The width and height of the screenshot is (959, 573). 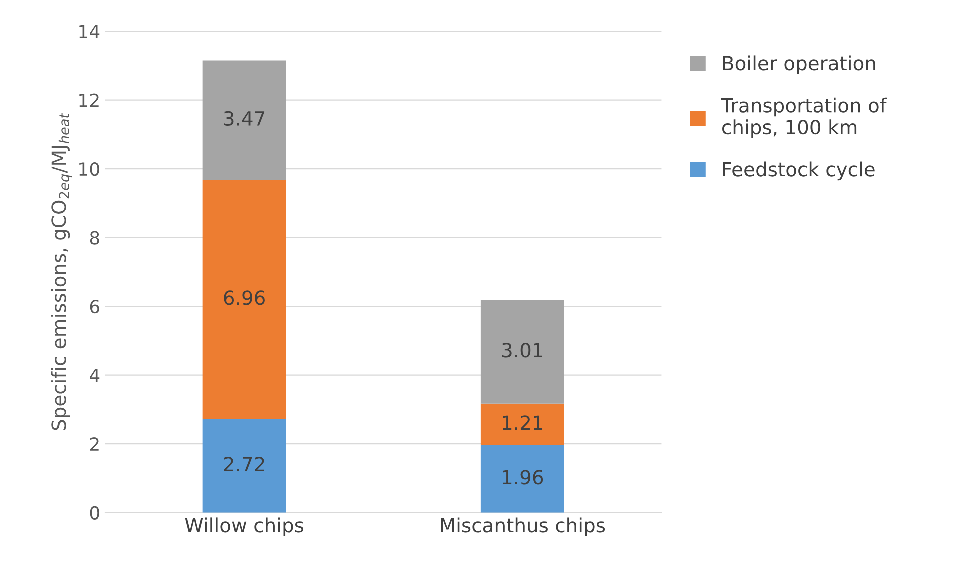 What do you see at coordinates (799, 65) in the screenshot?
I see `legend-label: Boiler operation` at bounding box center [799, 65].